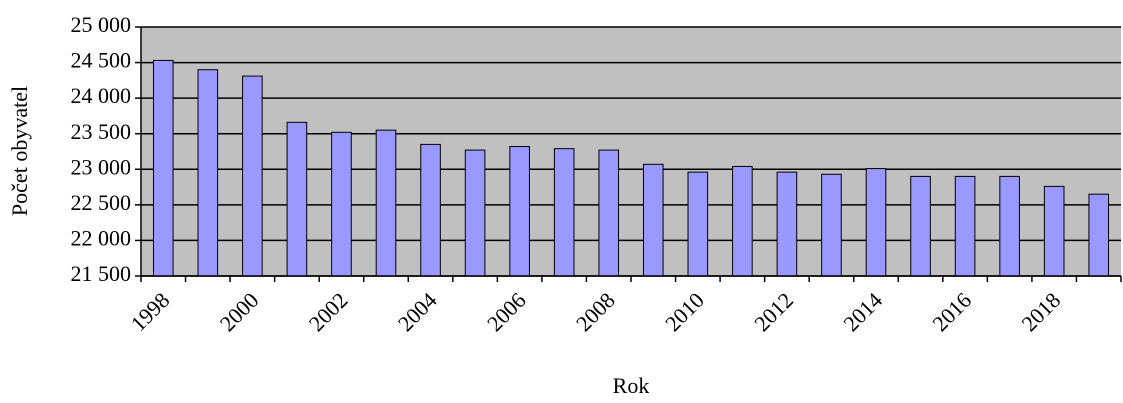  What do you see at coordinates (773, 311) in the screenshot?
I see `x-tick-label: 2012` at bounding box center [773, 311].